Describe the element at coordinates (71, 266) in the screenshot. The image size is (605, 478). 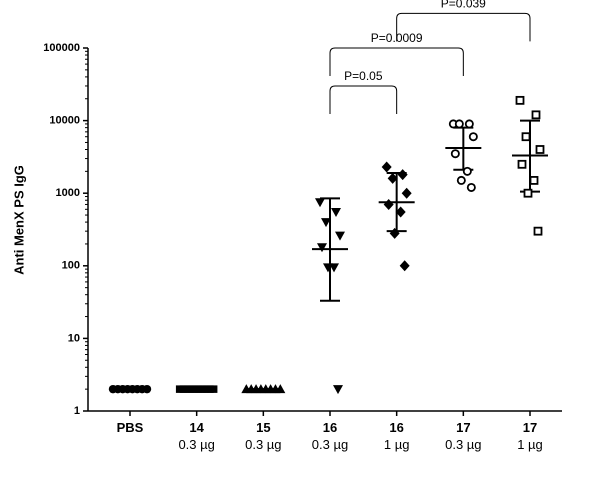
I see `y-tick-label: 100` at that location.